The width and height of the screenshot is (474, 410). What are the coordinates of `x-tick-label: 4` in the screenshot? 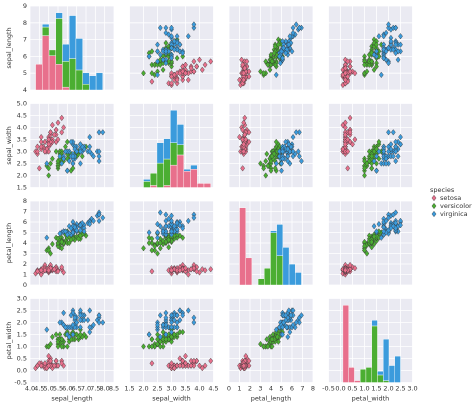 It's located at (271, 389).